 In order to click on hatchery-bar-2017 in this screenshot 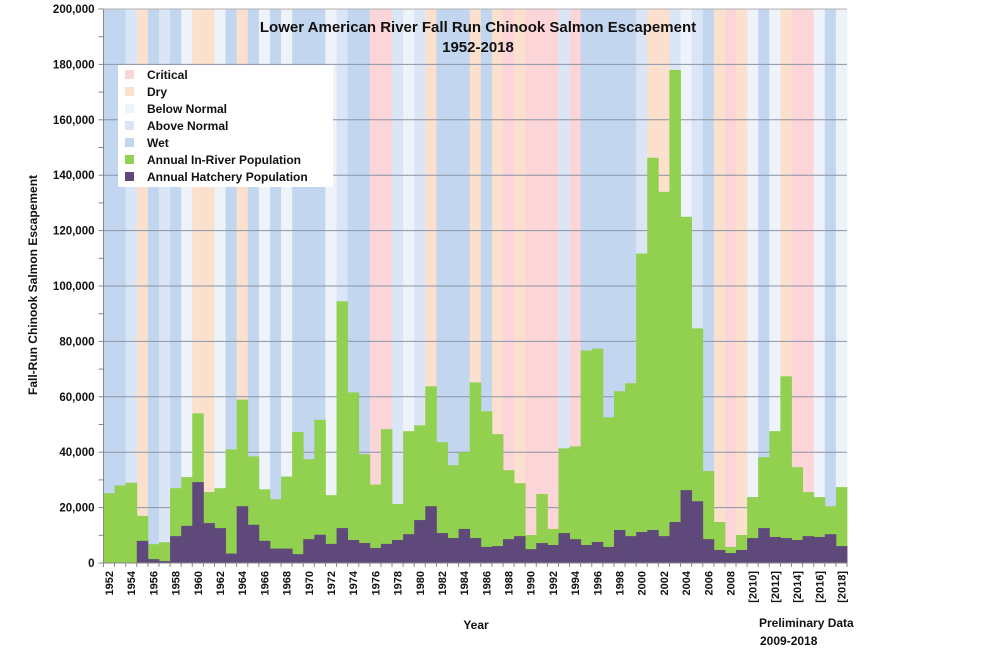, I will do `click(830, 548)`.